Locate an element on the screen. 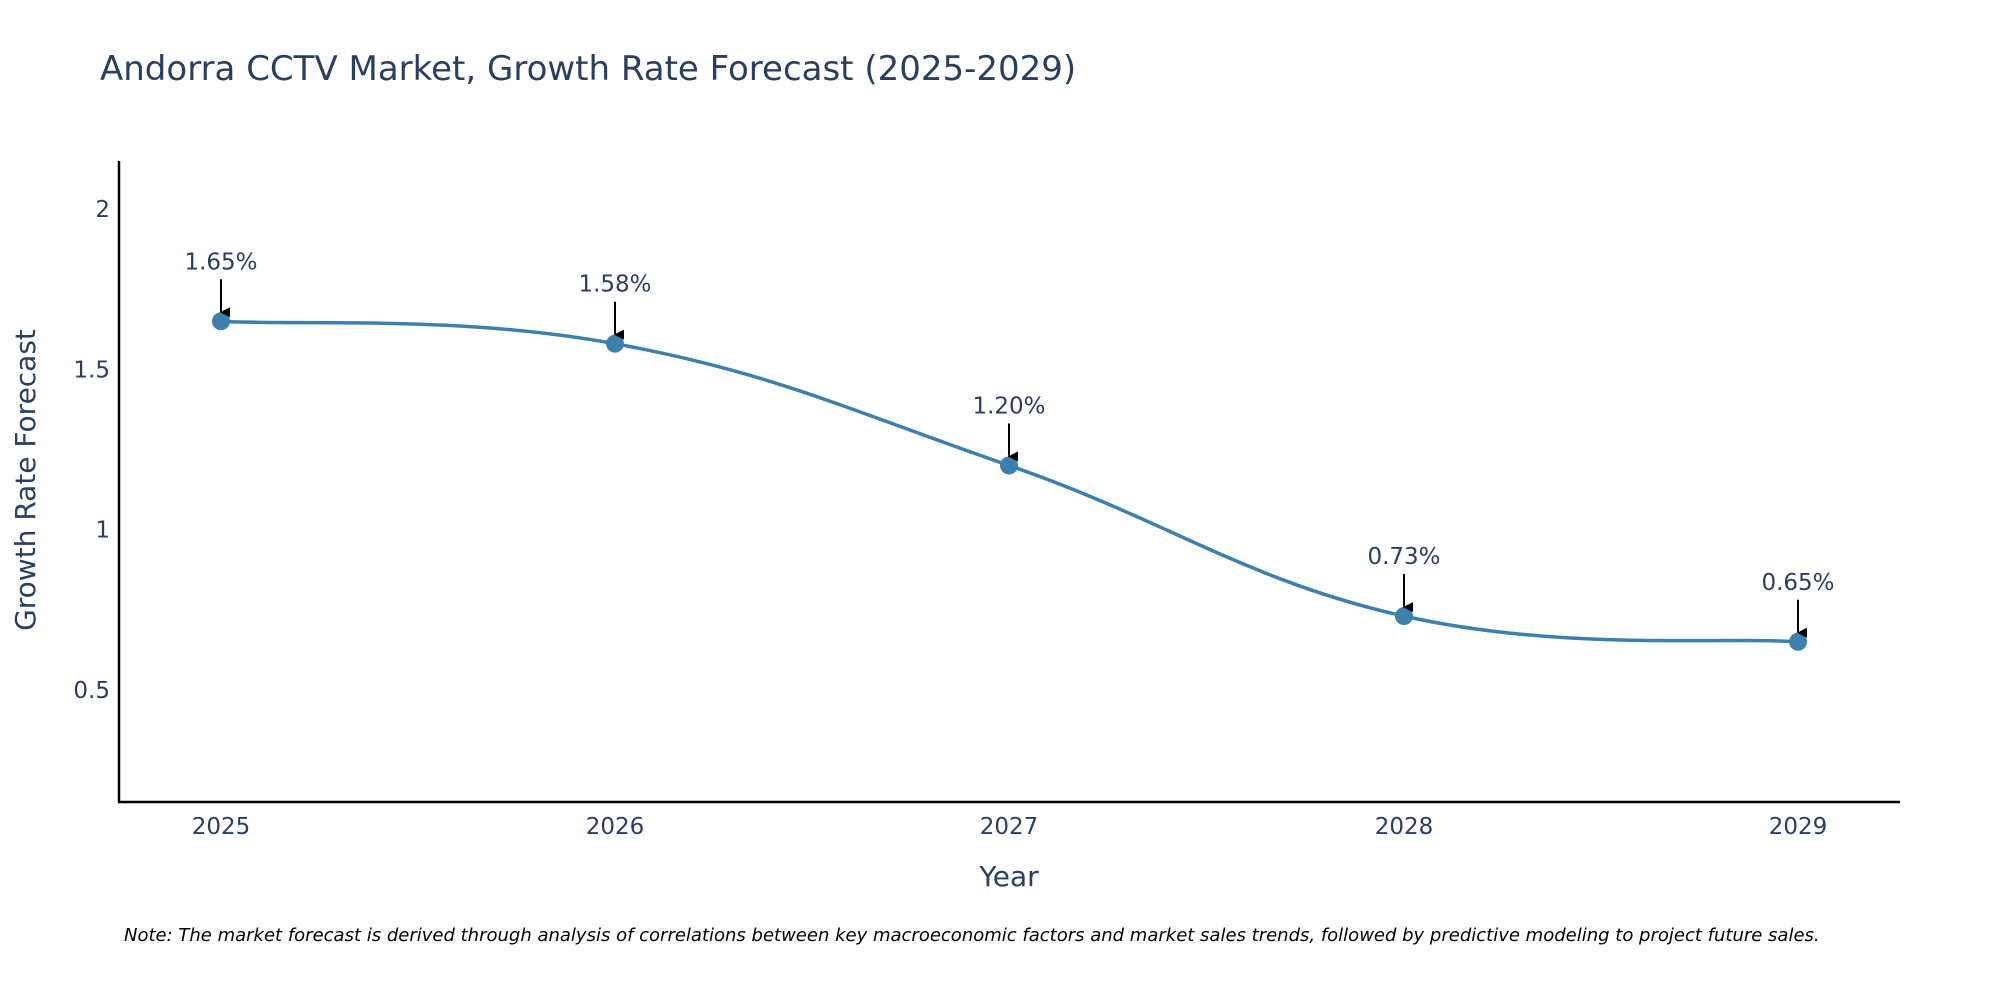 The height and width of the screenshot is (1000, 2000). y-tick-labels: 0.5 1 1.5 2 is located at coordinates (91, 450).